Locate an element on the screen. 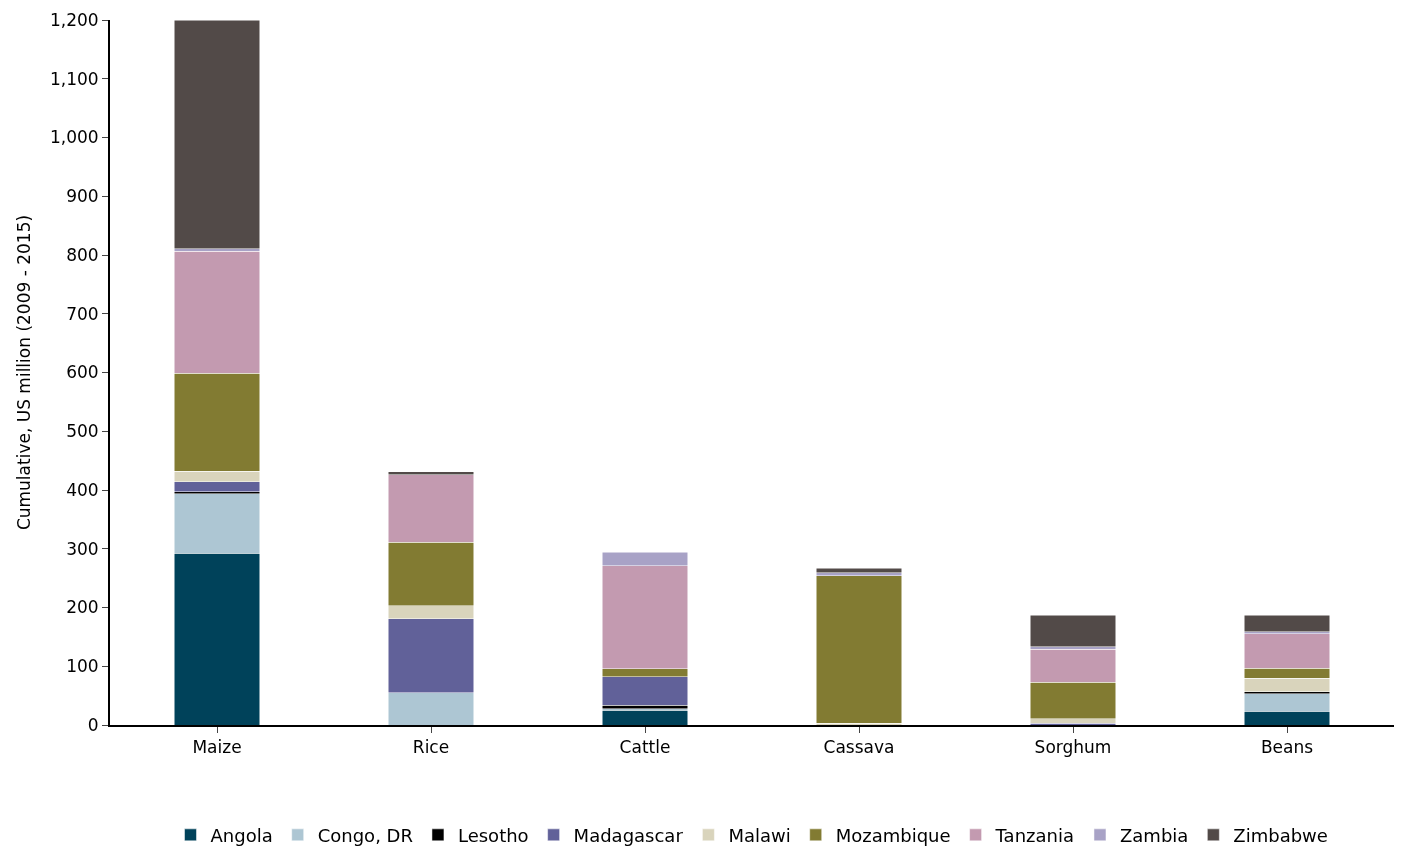 The height and width of the screenshot is (864, 1404). legend-label: Lesotho is located at coordinates (493, 835).